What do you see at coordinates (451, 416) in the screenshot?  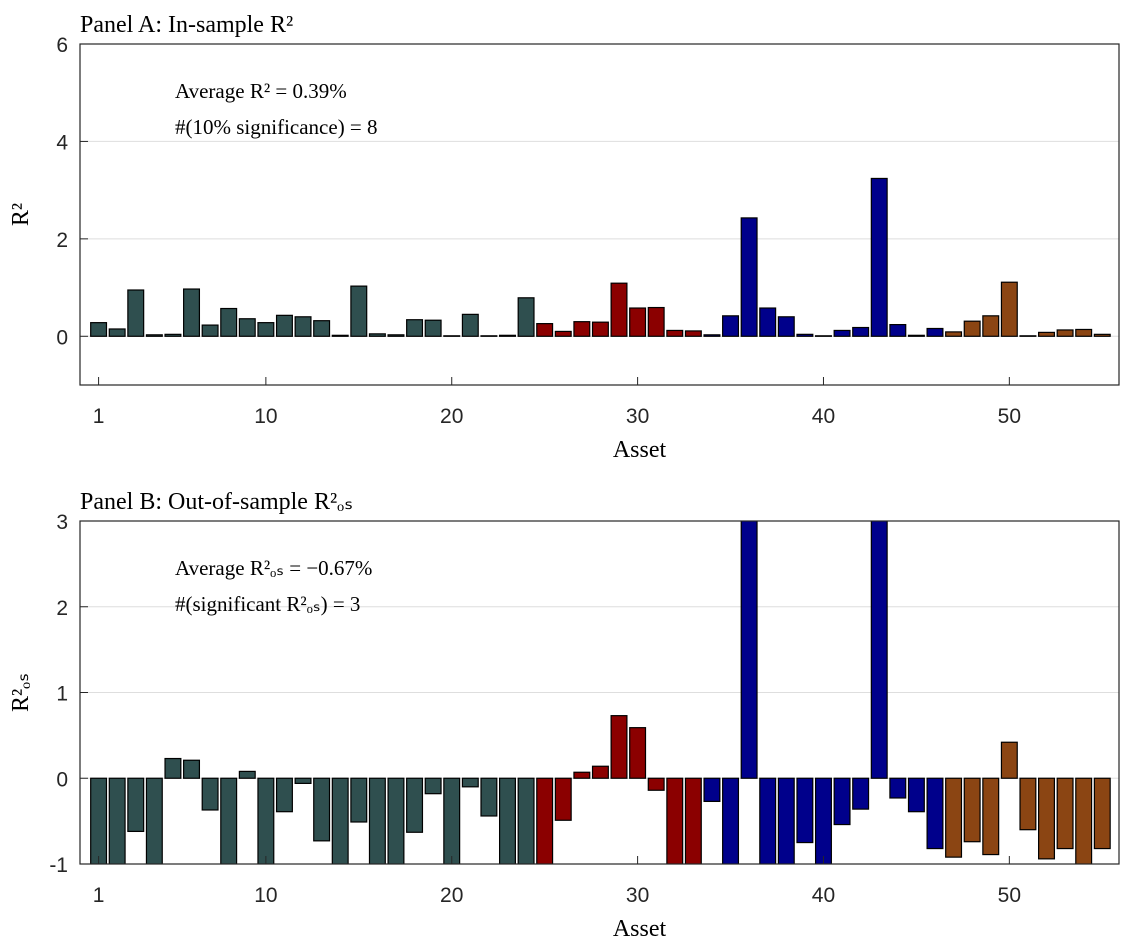 I see `x-tick-label: 20` at bounding box center [451, 416].